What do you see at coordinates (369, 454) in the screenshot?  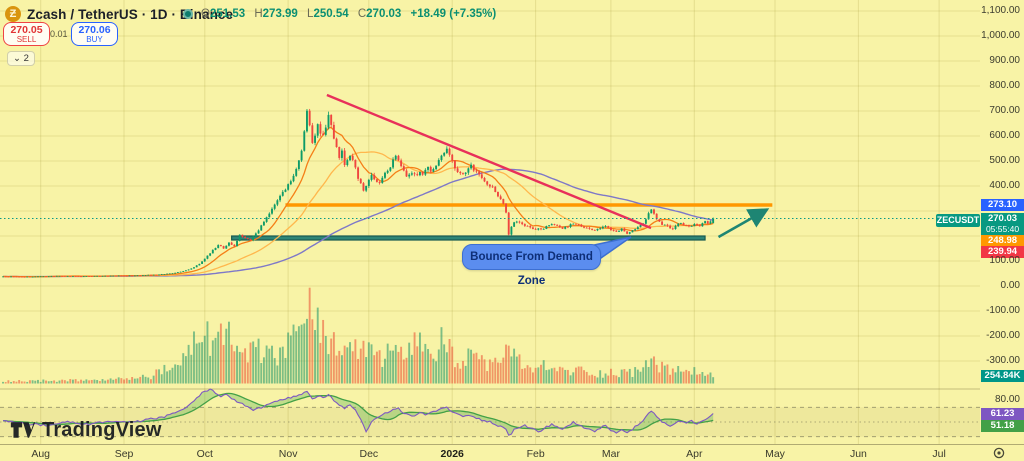 I see `time-scale-label: Dec` at bounding box center [369, 454].